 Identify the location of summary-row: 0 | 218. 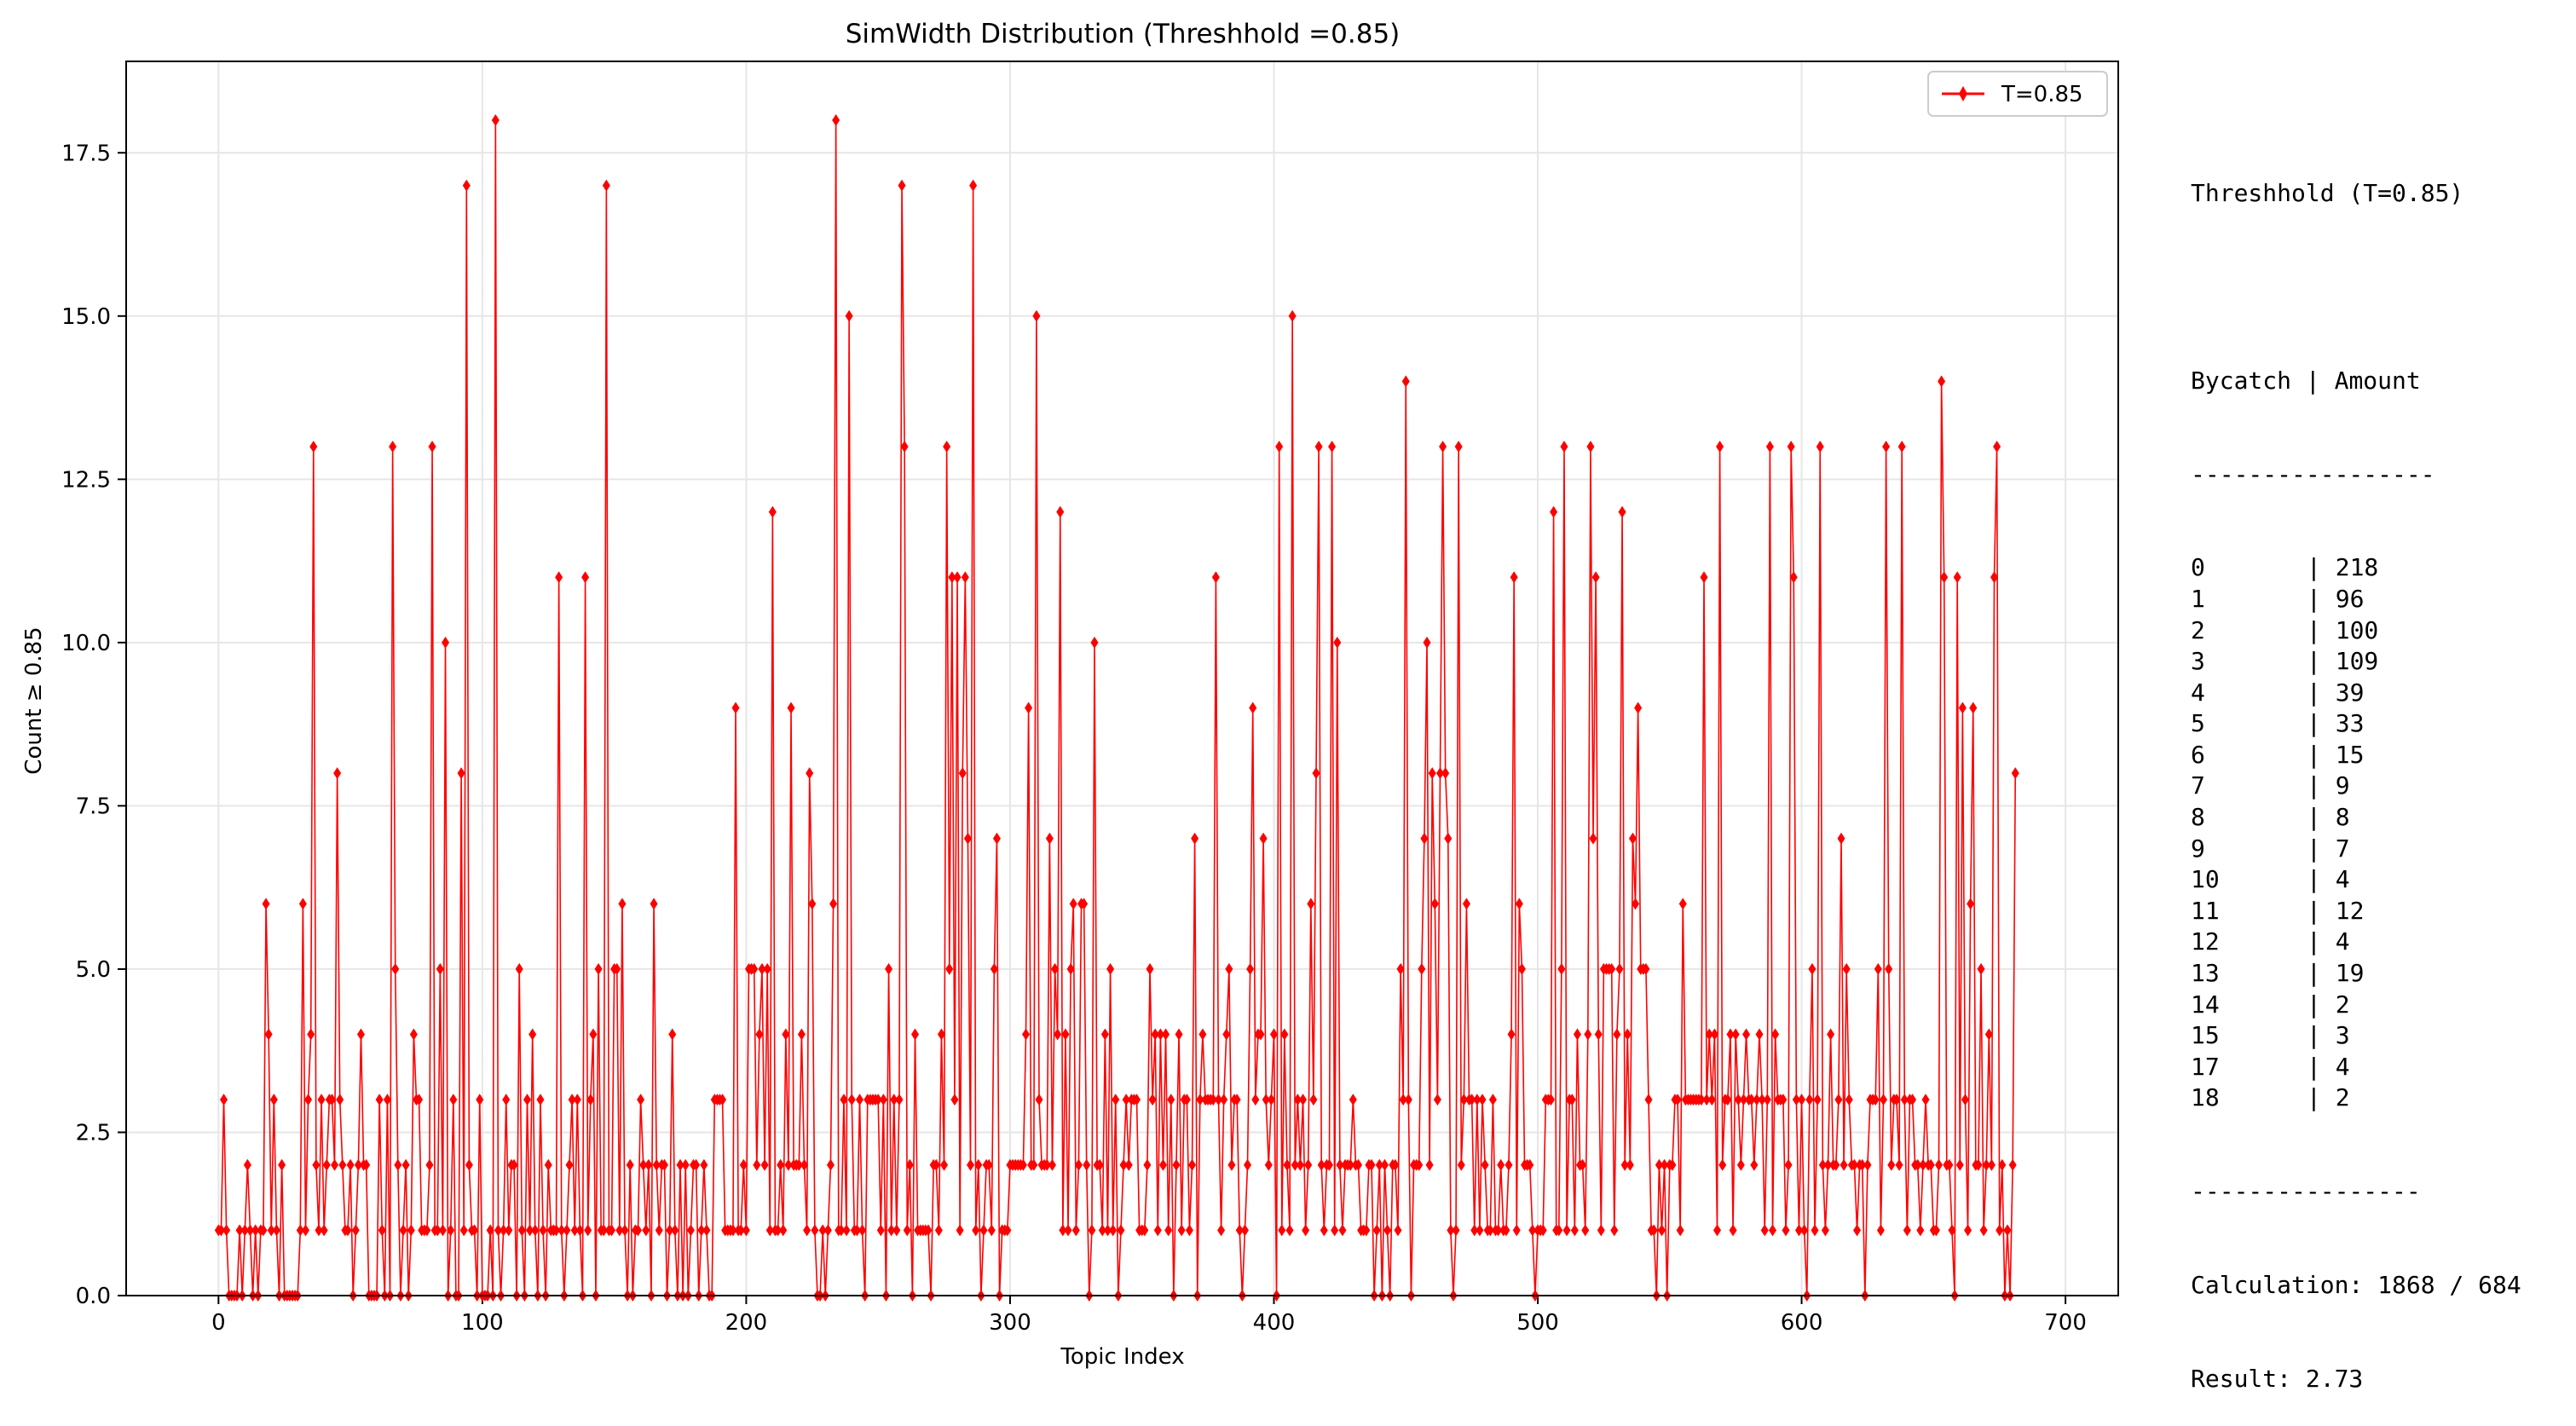
(2378, 568).